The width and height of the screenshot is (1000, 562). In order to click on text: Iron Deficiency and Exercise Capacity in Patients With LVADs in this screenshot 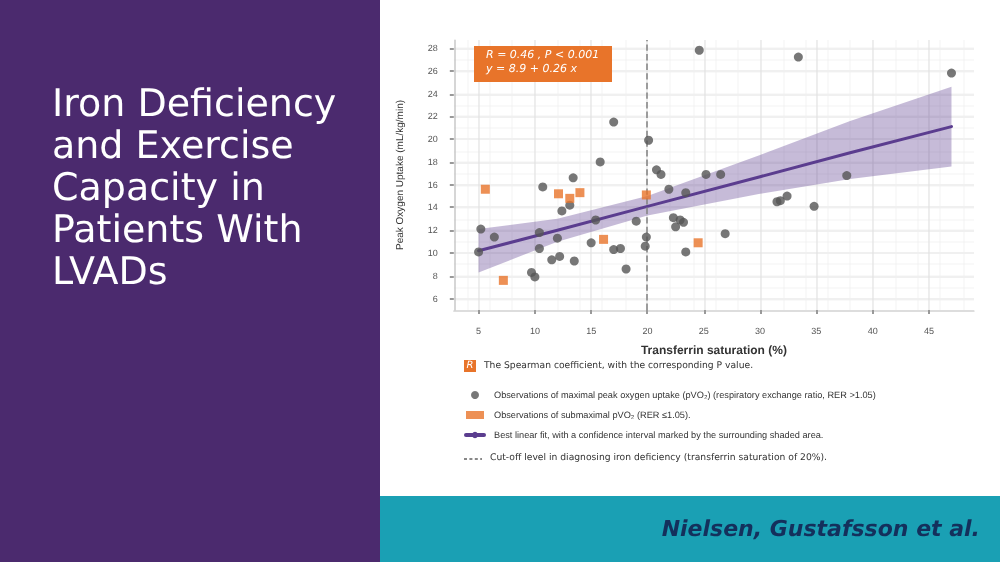, I will do `click(195, 188)`.